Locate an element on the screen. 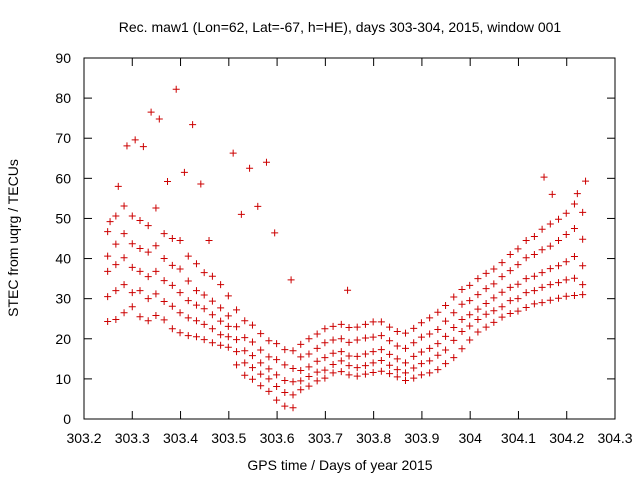 This screenshot has height=480, width=640. x-tick-label: 304.1 is located at coordinates (518, 438).